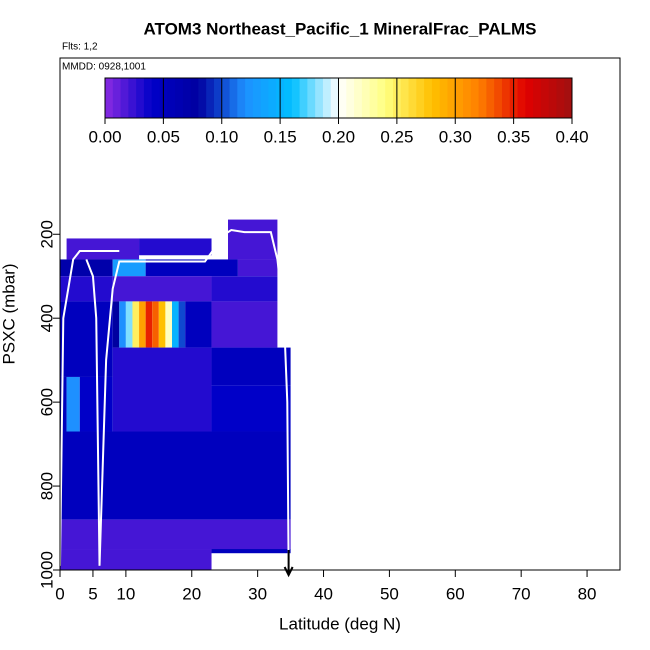  What do you see at coordinates (513, 136) in the screenshot?
I see `colorbar-tick-label: 0.35` at bounding box center [513, 136].